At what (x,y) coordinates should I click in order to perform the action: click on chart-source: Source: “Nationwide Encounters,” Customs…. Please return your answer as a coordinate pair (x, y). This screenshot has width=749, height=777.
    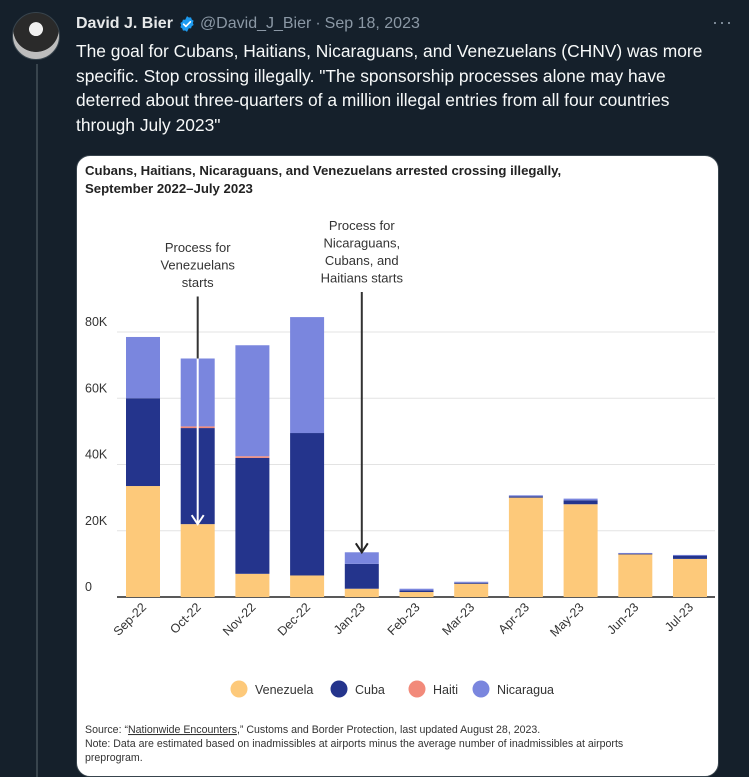
    Looking at the image, I should click on (312, 730).